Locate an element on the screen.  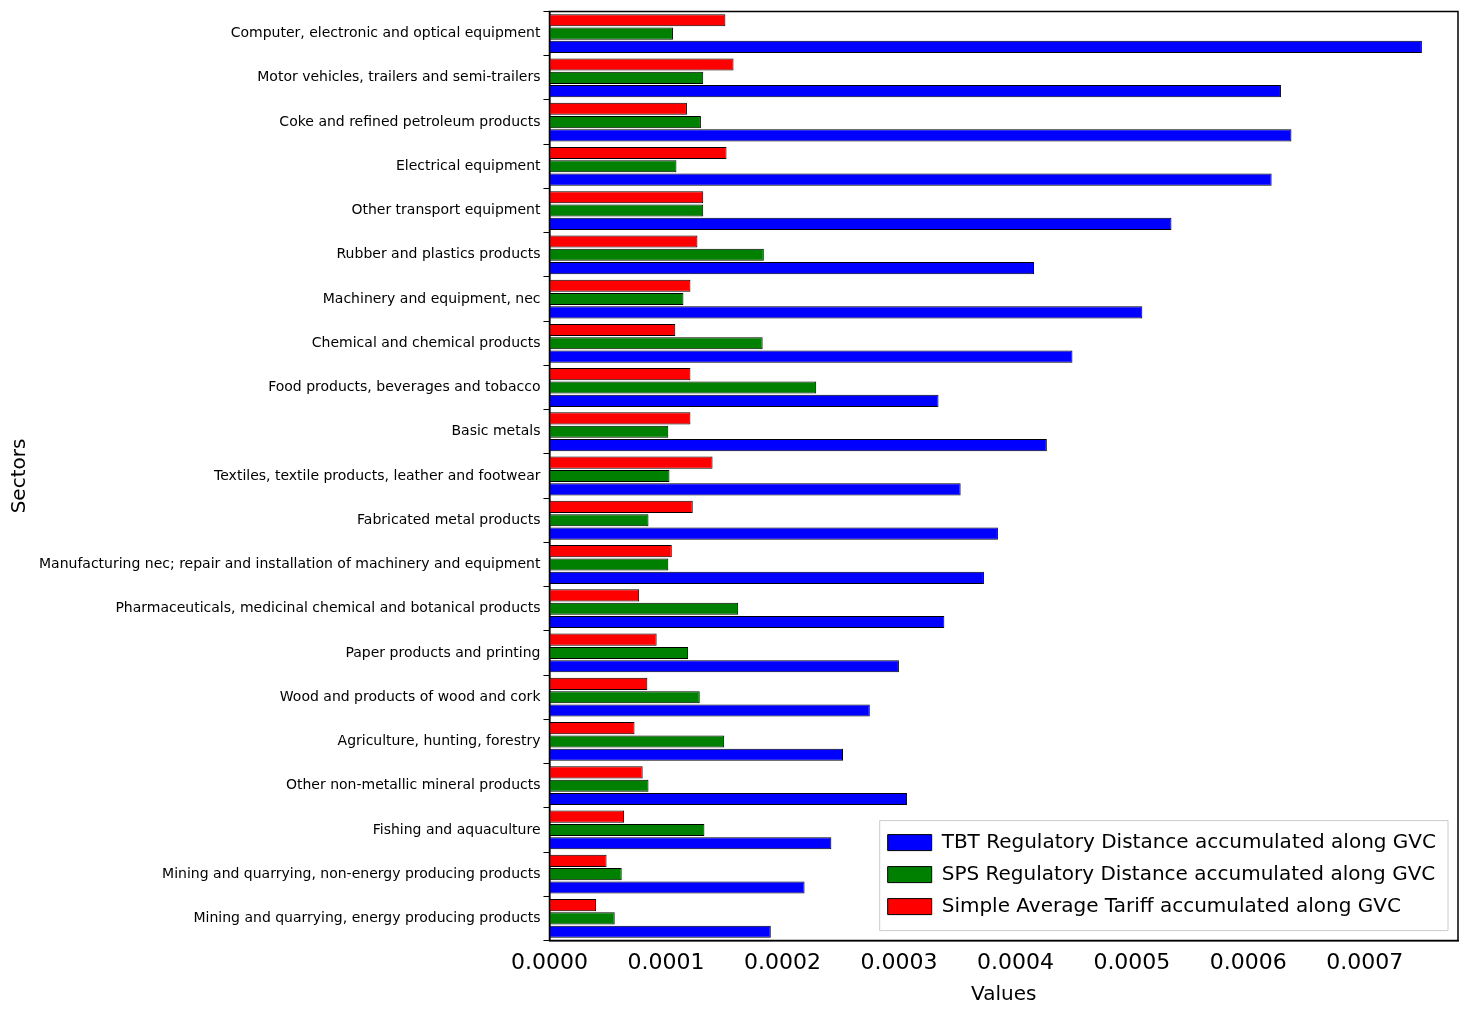
y-axis-title: Sectors is located at coordinates (18, 476).